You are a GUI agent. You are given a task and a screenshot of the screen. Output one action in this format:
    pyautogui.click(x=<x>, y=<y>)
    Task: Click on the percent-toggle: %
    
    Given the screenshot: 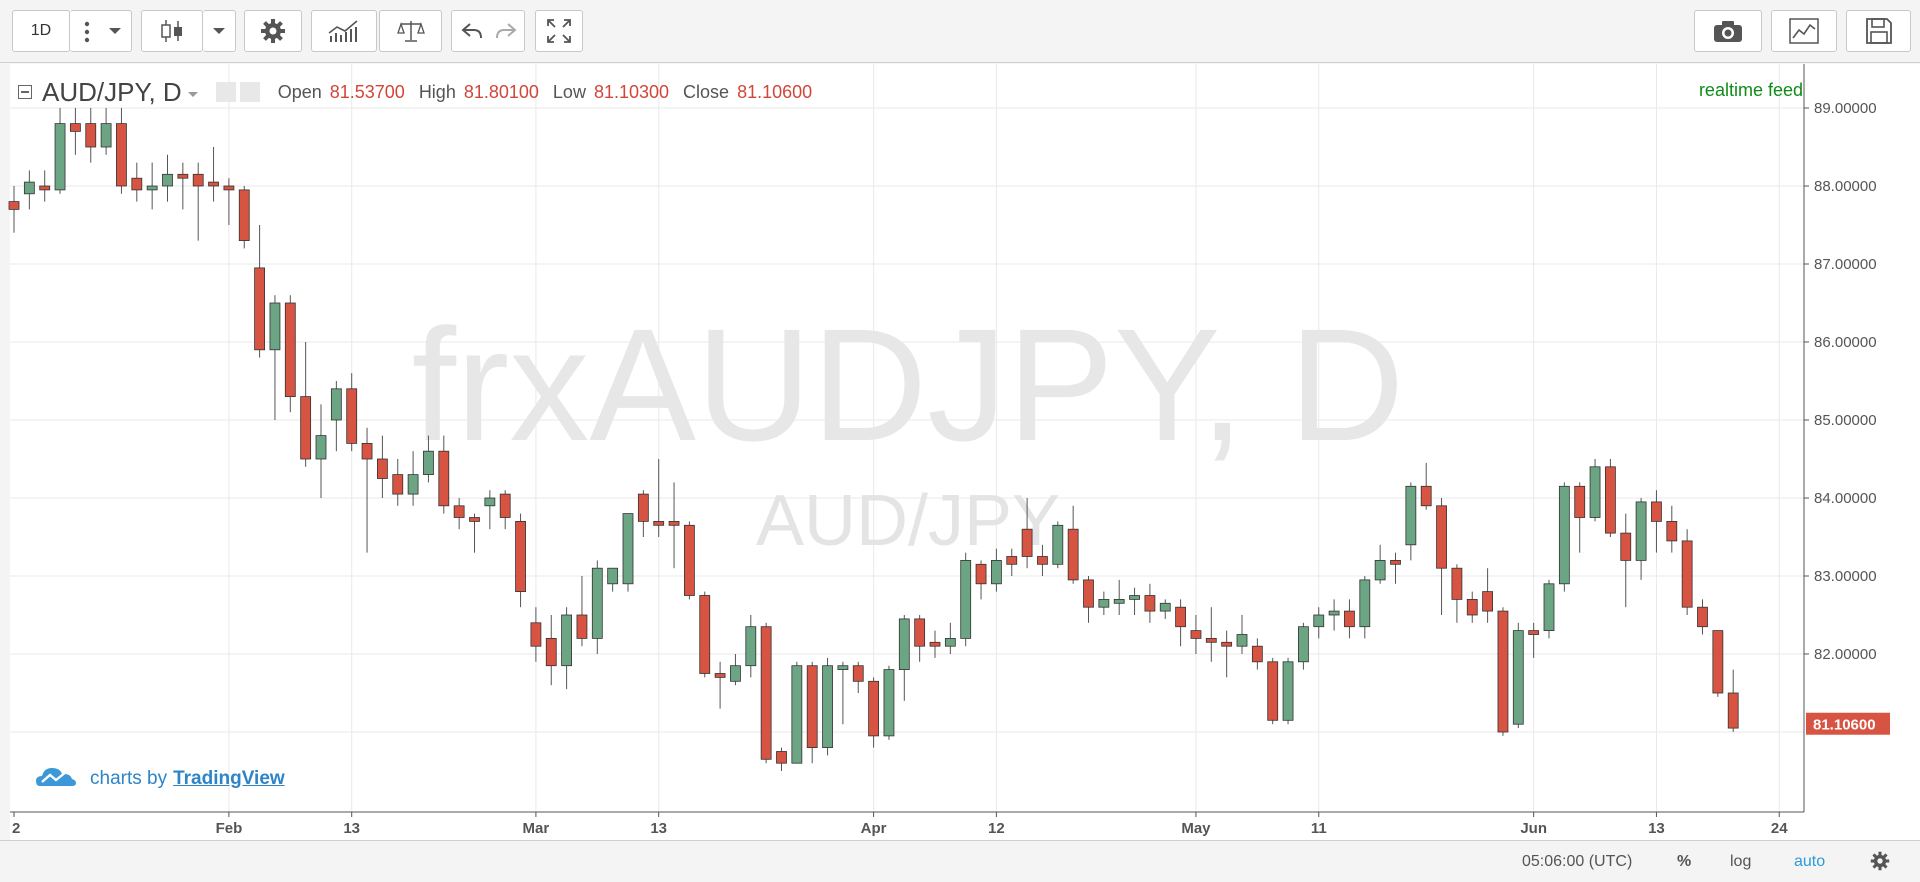 What is the action you would take?
    pyautogui.click(x=1684, y=861)
    